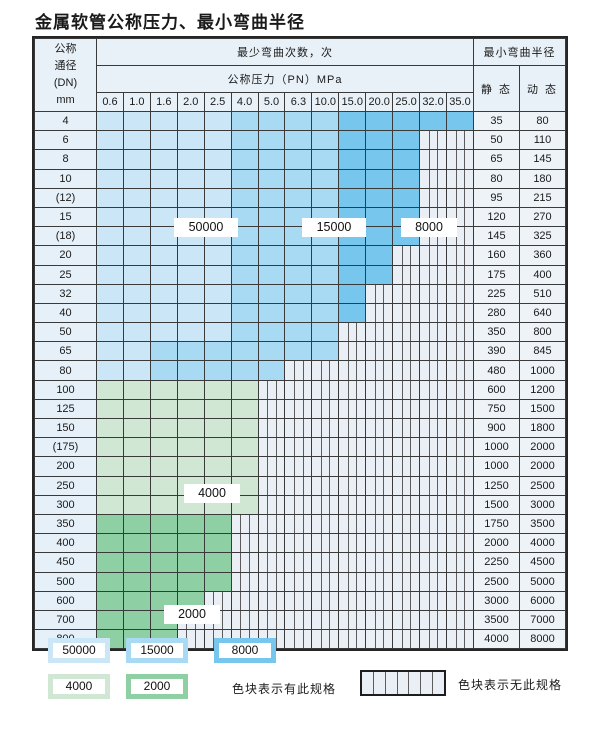 The width and height of the screenshot is (600, 743). I want to click on dn-value-cell: (12), so click(65, 197).